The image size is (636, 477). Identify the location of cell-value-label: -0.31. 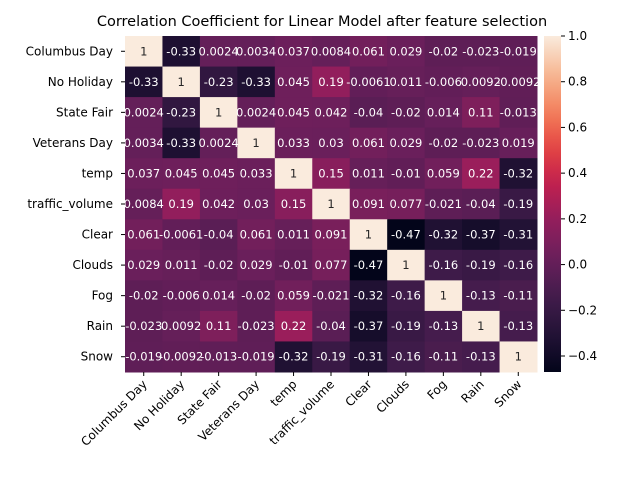
(518, 235).